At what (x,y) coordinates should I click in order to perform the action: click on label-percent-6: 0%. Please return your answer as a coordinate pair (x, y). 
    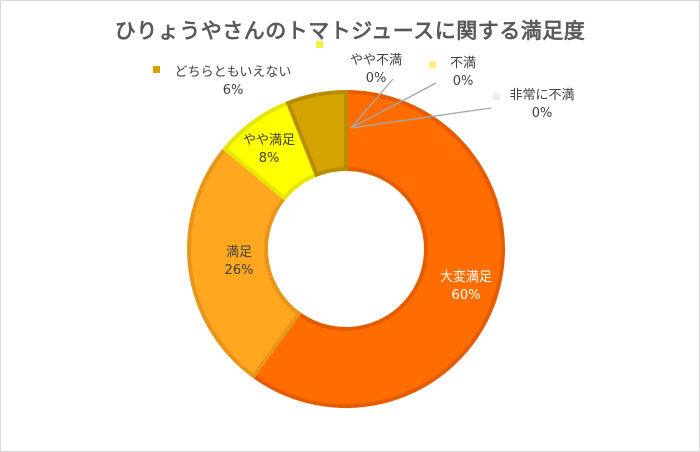
    Looking at the image, I should click on (542, 113).